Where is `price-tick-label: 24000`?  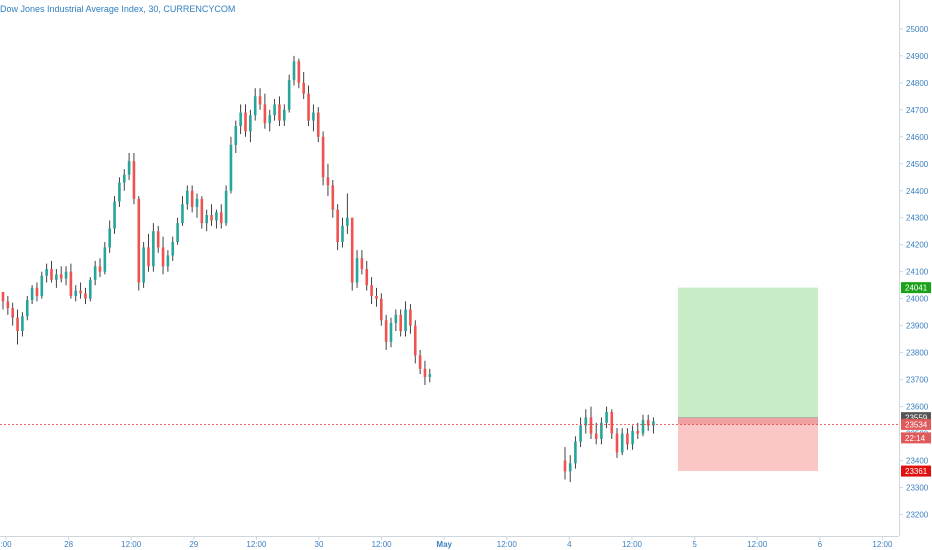
price-tick-label: 24000 is located at coordinates (917, 299).